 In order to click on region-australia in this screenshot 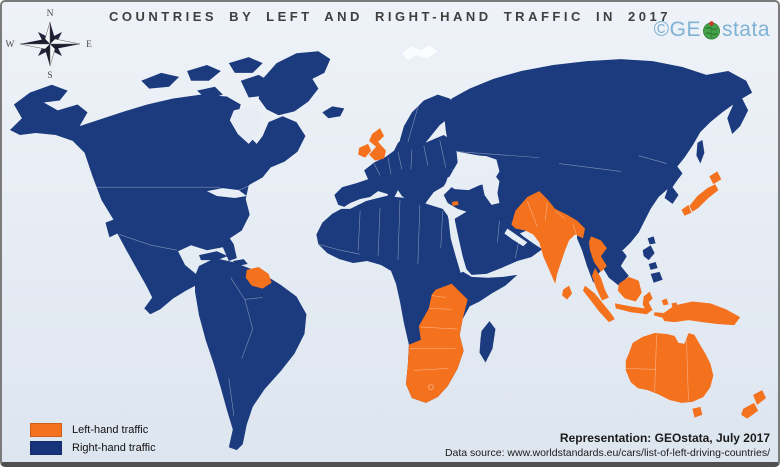, I will do `click(669, 367)`.